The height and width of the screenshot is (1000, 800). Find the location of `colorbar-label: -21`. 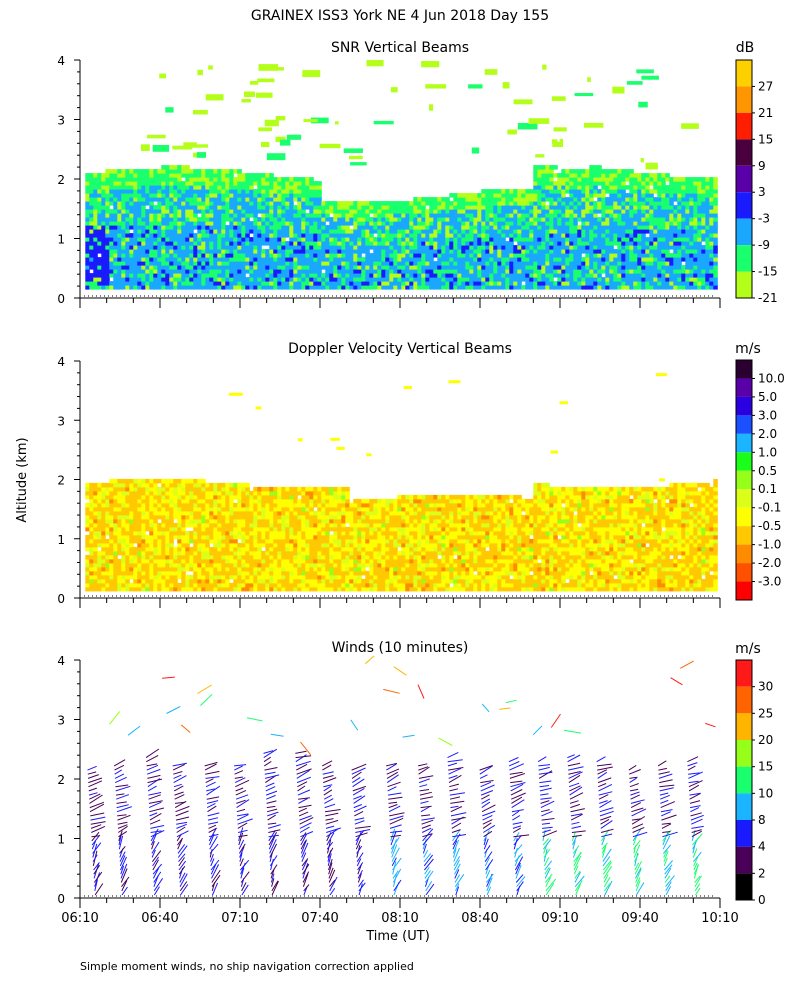

colorbar-label: -21 is located at coordinates (768, 298).